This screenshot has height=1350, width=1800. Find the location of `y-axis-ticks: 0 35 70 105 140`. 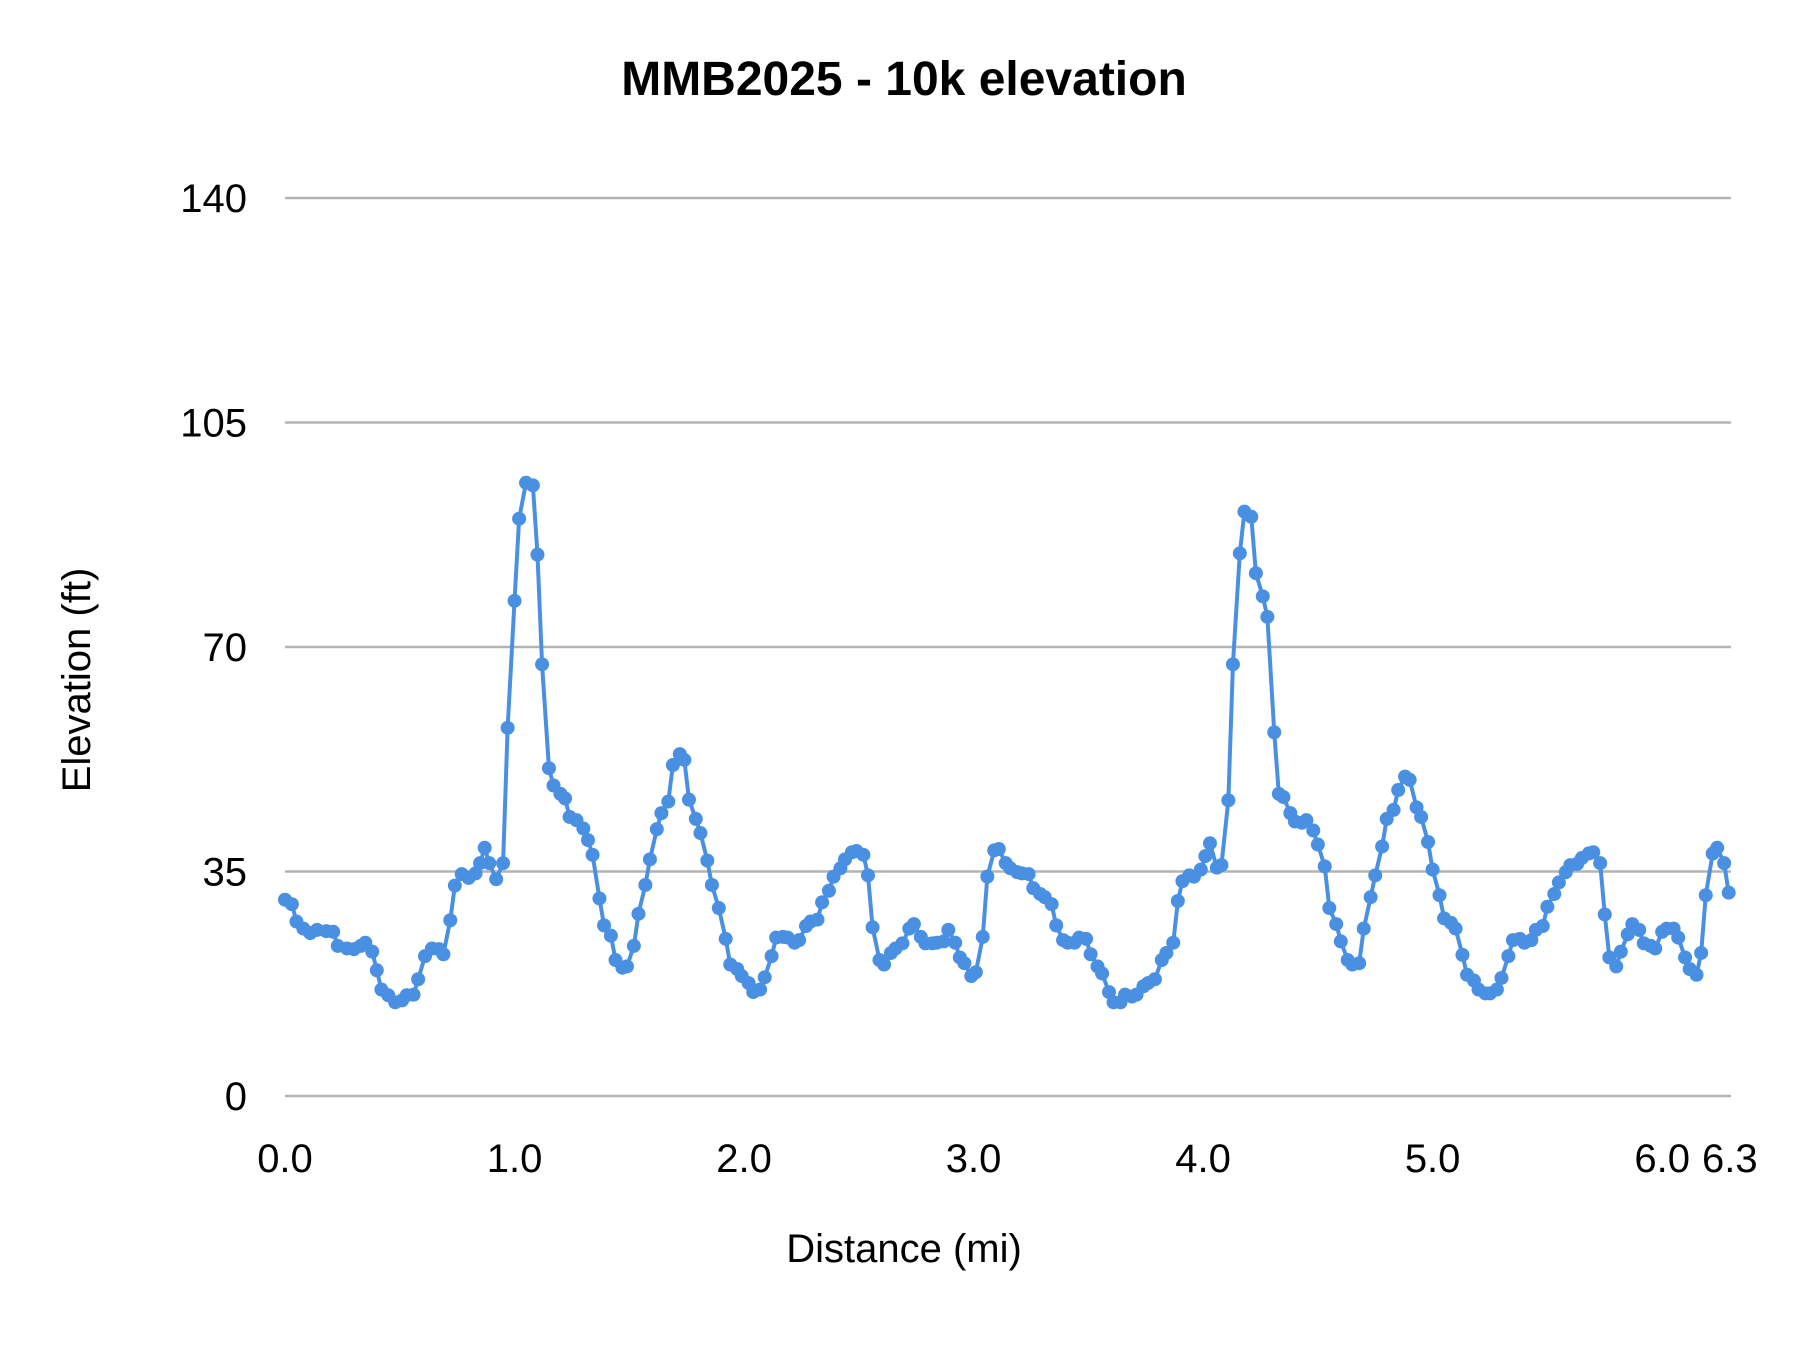

y-axis-ticks: 0 35 70 105 140 is located at coordinates (213, 648).